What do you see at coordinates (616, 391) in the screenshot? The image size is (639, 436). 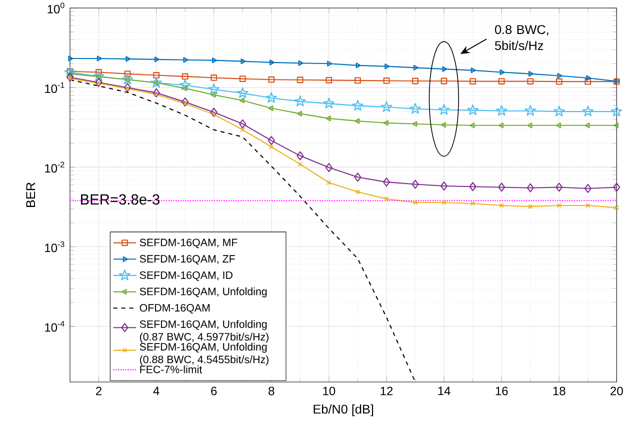 I see `x-tick-label: 20` at bounding box center [616, 391].